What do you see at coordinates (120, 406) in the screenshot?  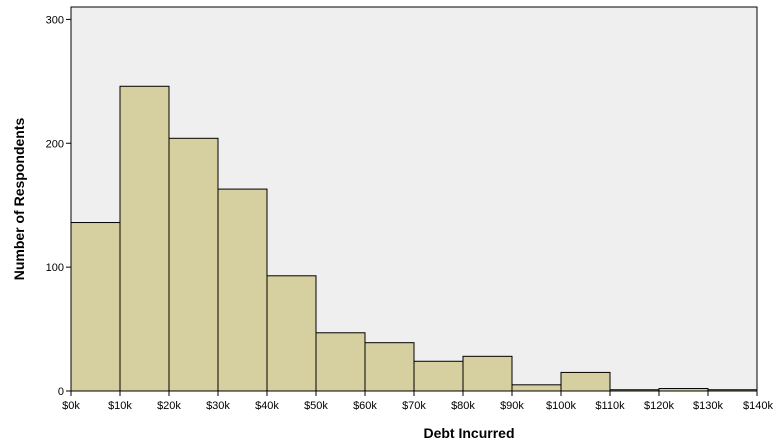 I see `x-tick-label-1: $10k` at bounding box center [120, 406].